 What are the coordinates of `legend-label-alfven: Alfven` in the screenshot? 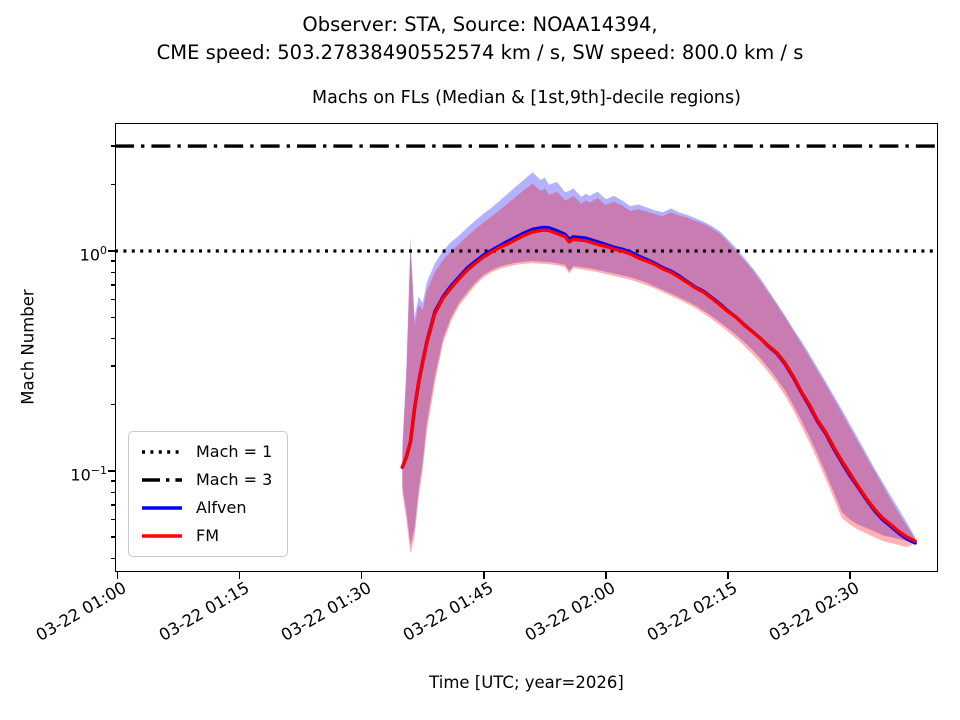 It's located at (221, 507).